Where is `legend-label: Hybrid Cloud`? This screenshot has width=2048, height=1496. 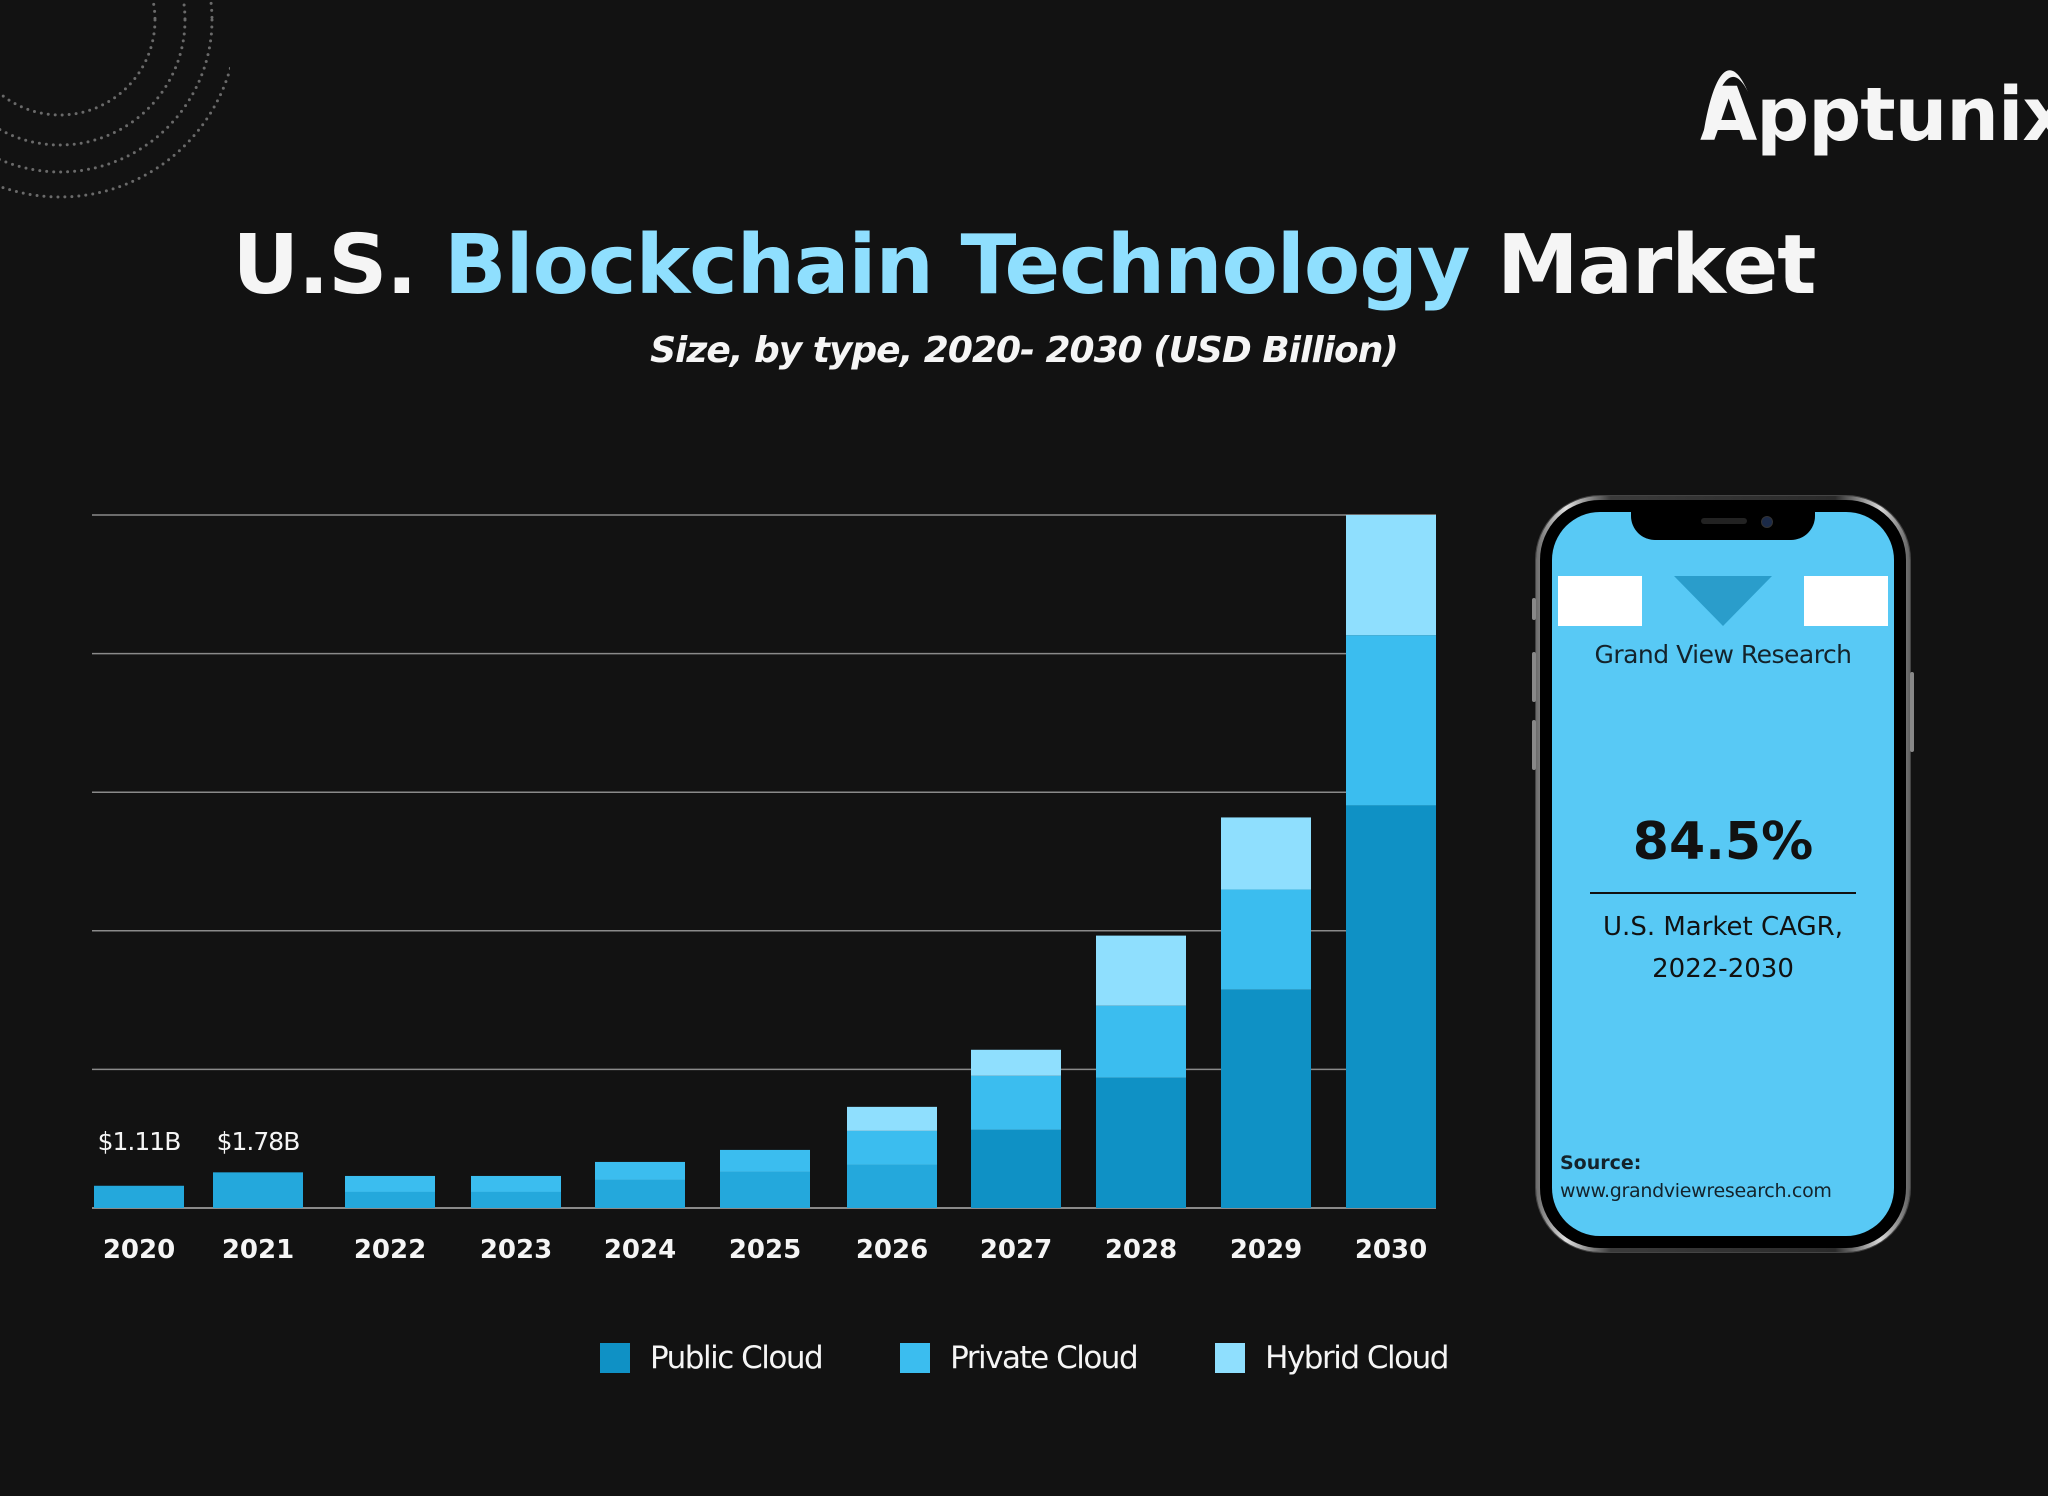
legend-label: Hybrid Cloud is located at coordinates (1357, 1358).